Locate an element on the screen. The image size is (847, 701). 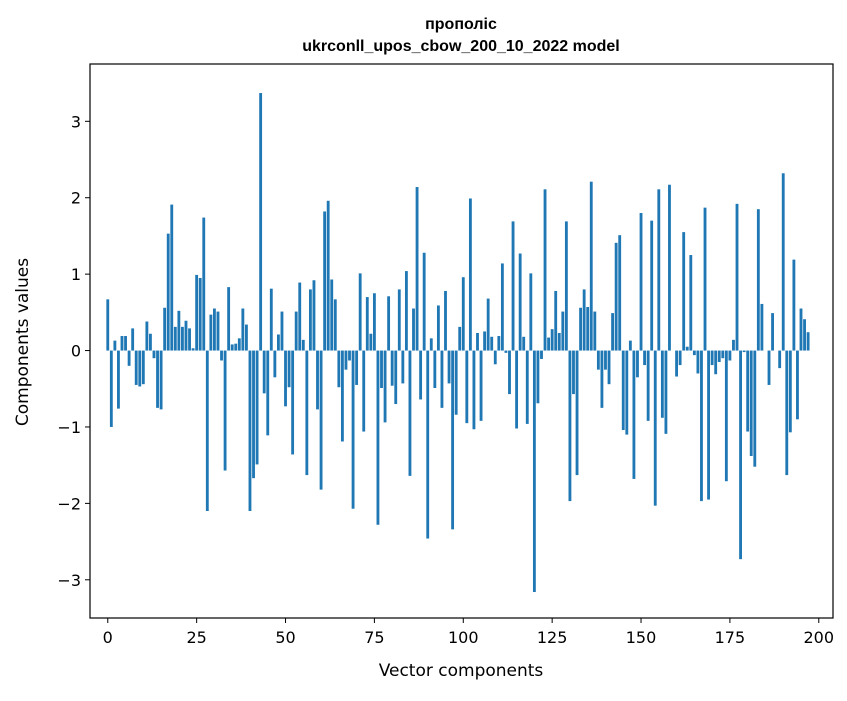
x-tick-label: 0 is located at coordinates (108, 637).